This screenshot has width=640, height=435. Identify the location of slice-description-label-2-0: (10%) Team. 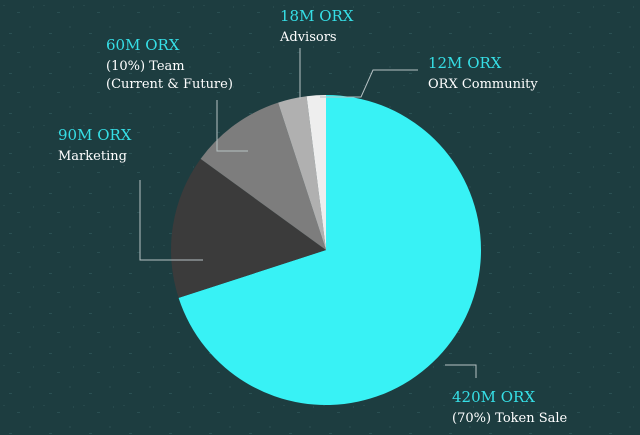
(145, 66).